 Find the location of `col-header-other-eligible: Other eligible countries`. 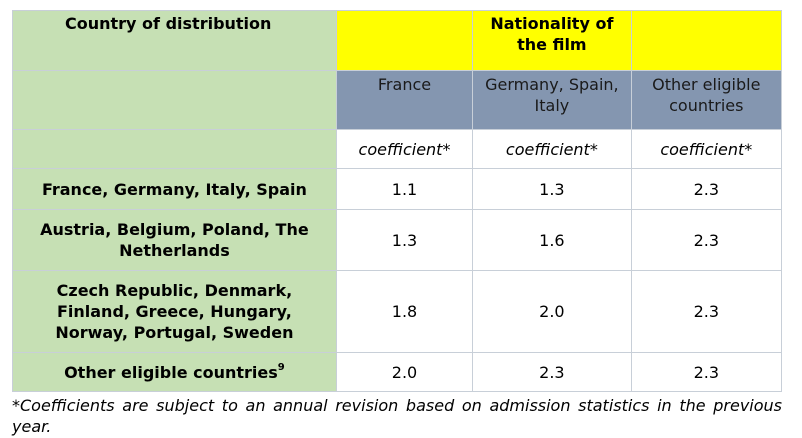

col-header-other-eligible: Other eligible countries is located at coordinates (706, 100).